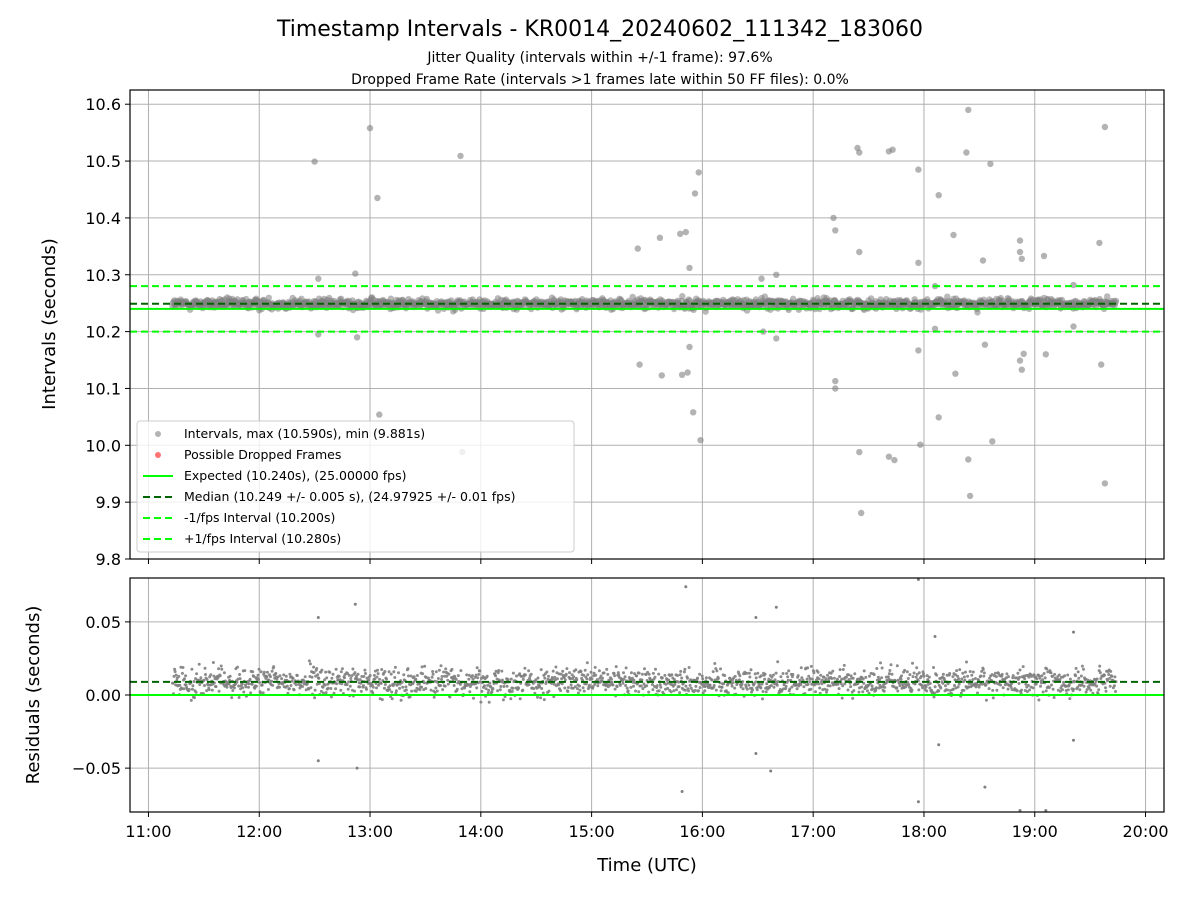  What do you see at coordinates (646, 865) in the screenshot?
I see `x-axis-label: Time (UTC)` at bounding box center [646, 865].